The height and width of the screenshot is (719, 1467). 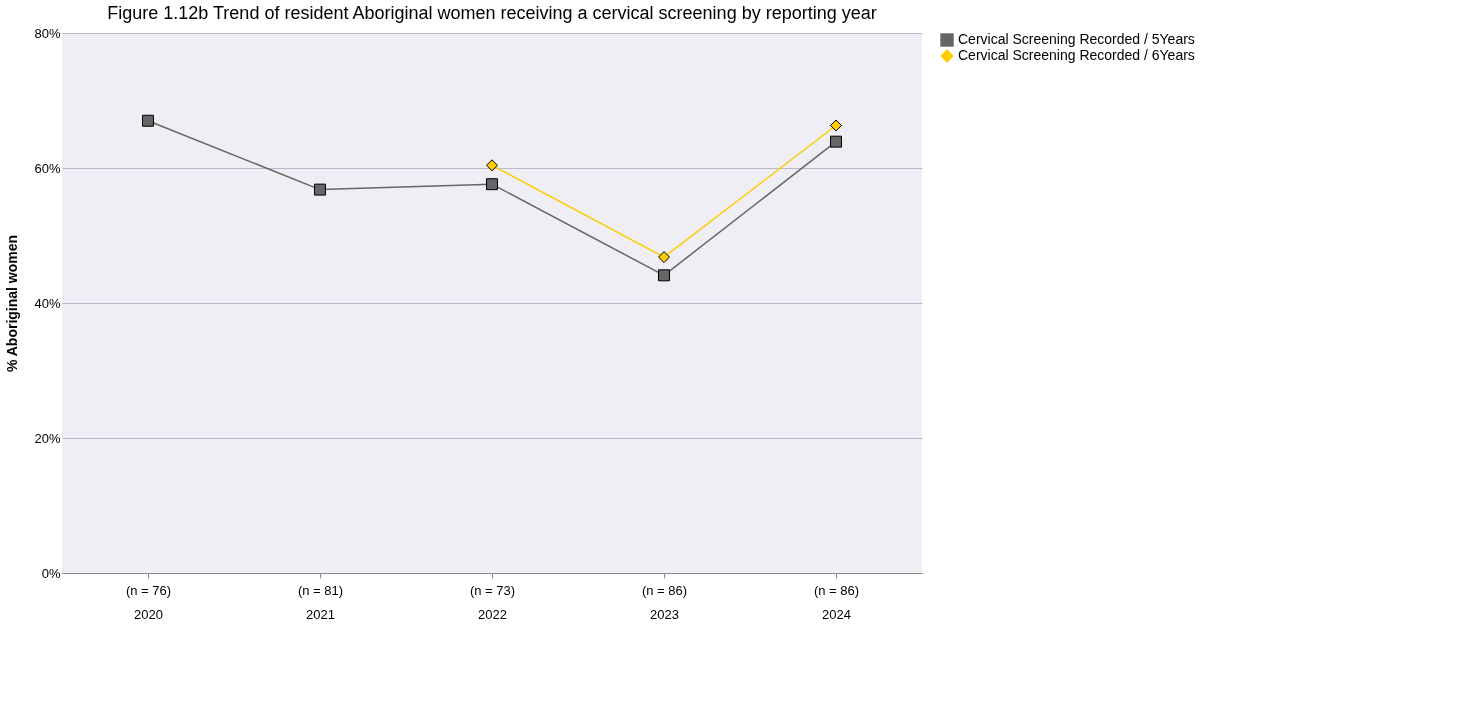 I want to click on y-tick-label: 60%, so click(x=47, y=168).